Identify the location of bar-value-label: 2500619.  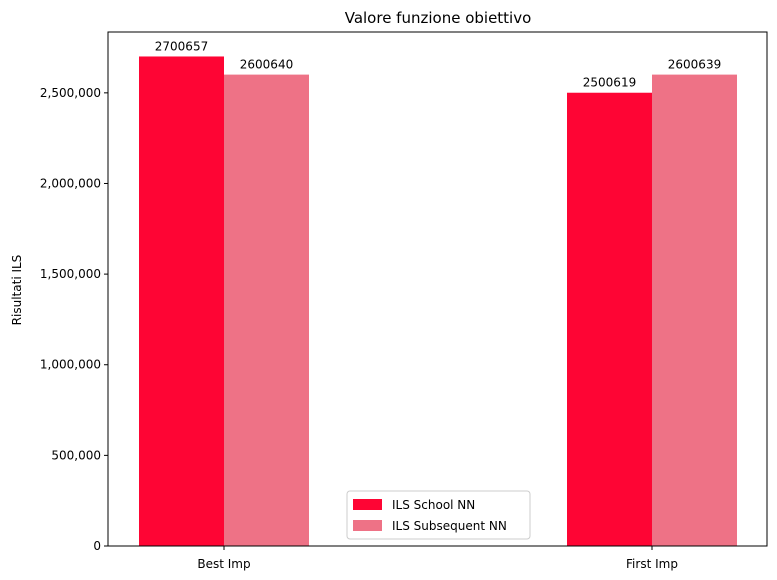
(609, 83).